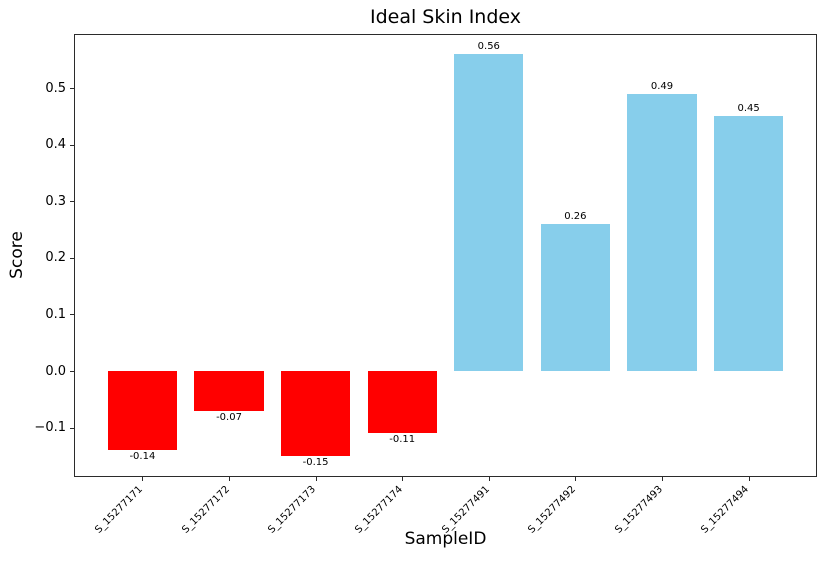 This screenshot has width=827, height=564. What do you see at coordinates (315, 462) in the screenshot?
I see `bar-value-label: -0.15` at bounding box center [315, 462].